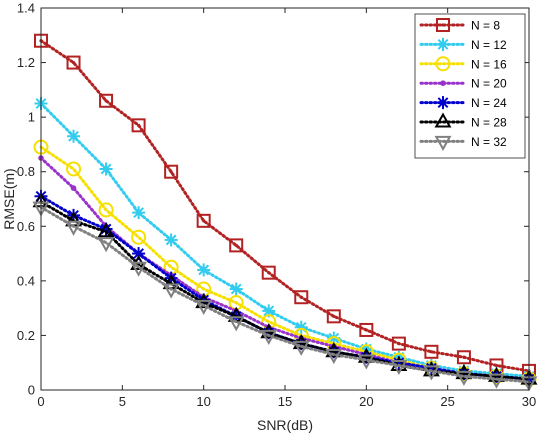  Describe the element at coordinates (459, 25) in the screenshot. I see `legend-item: N = 8` at that location.